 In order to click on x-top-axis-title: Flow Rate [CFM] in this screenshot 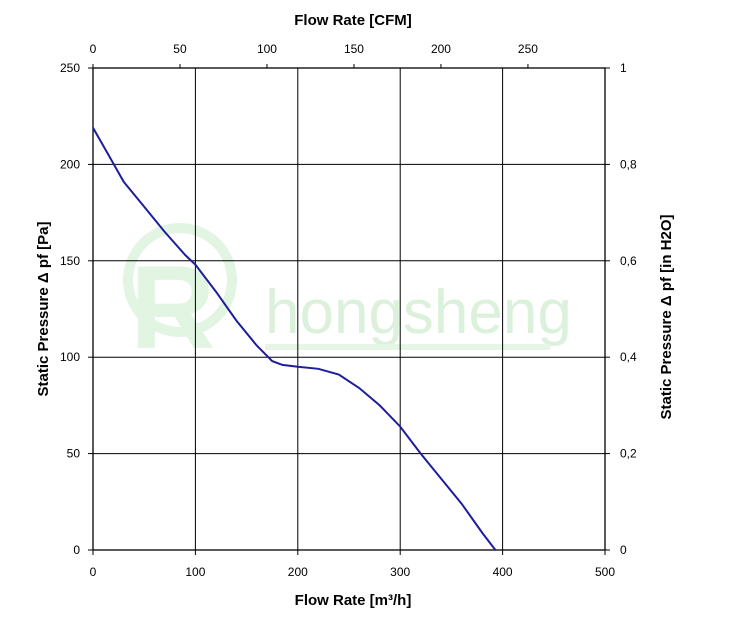, I will do `click(353, 20)`.